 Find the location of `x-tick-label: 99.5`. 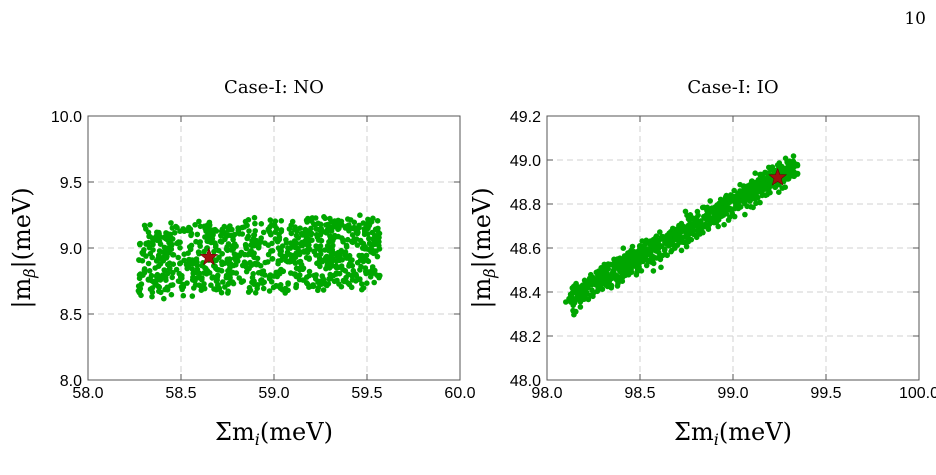

x-tick-label: 99.5 is located at coordinates (825, 393).